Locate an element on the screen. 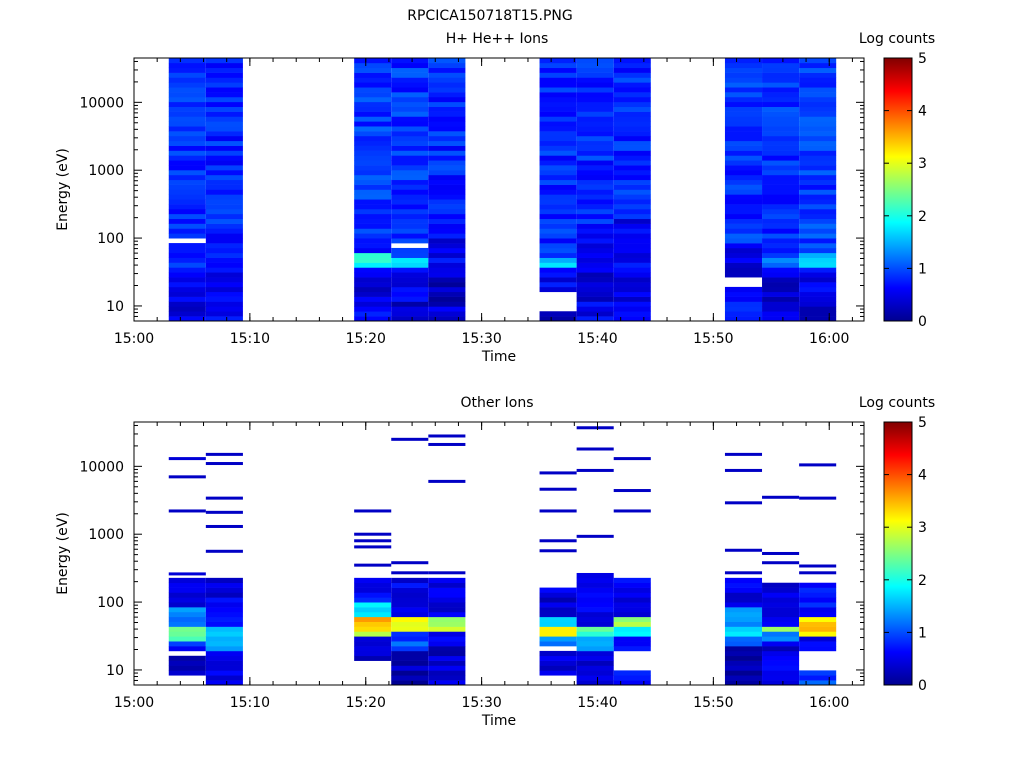  colorbar-tick-label: 0 is located at coordinates (922, 686).